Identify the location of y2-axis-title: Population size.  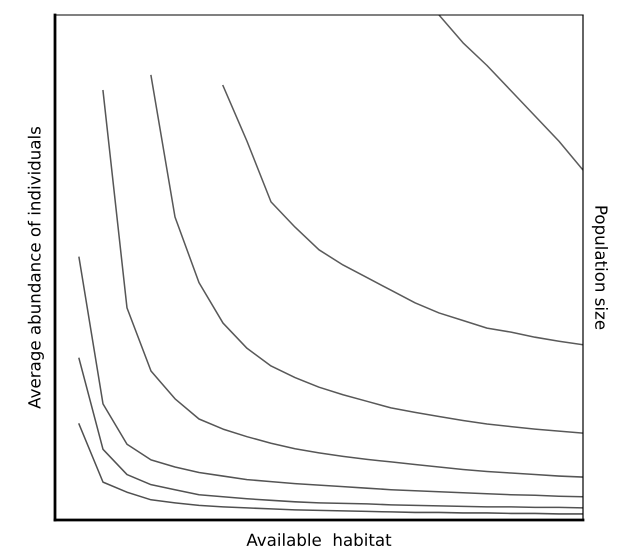
(600, 268).